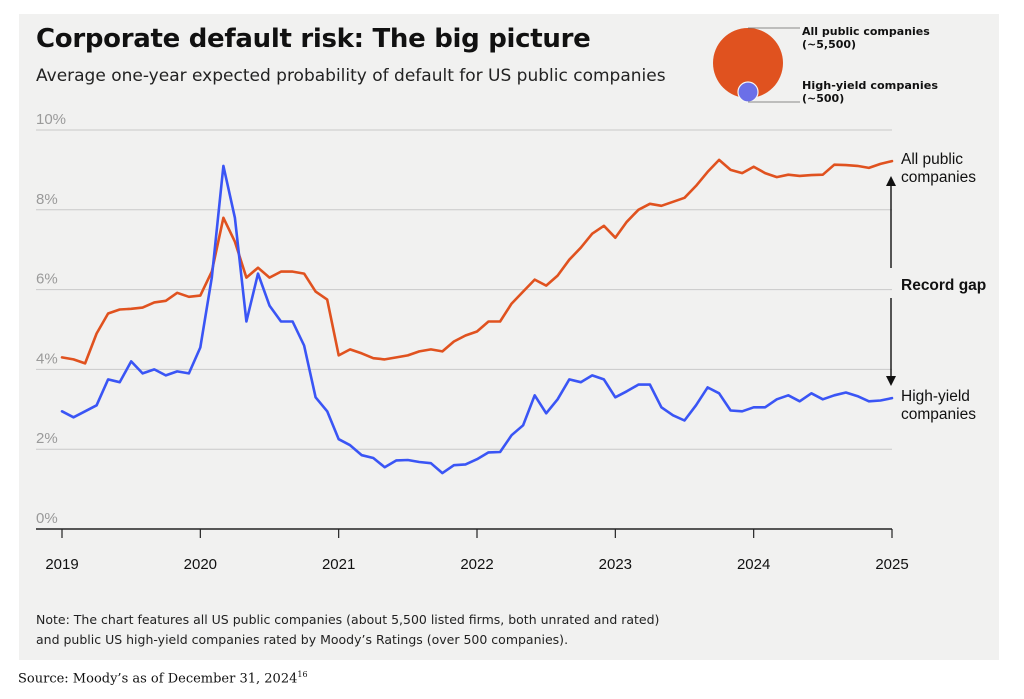 This screenshot has width=1024, height=699. Describe the element at coordinates (51, 319) in the screenshot. I see `y-axis: 0% 2% 4% 6% 8% 10%` at that location.